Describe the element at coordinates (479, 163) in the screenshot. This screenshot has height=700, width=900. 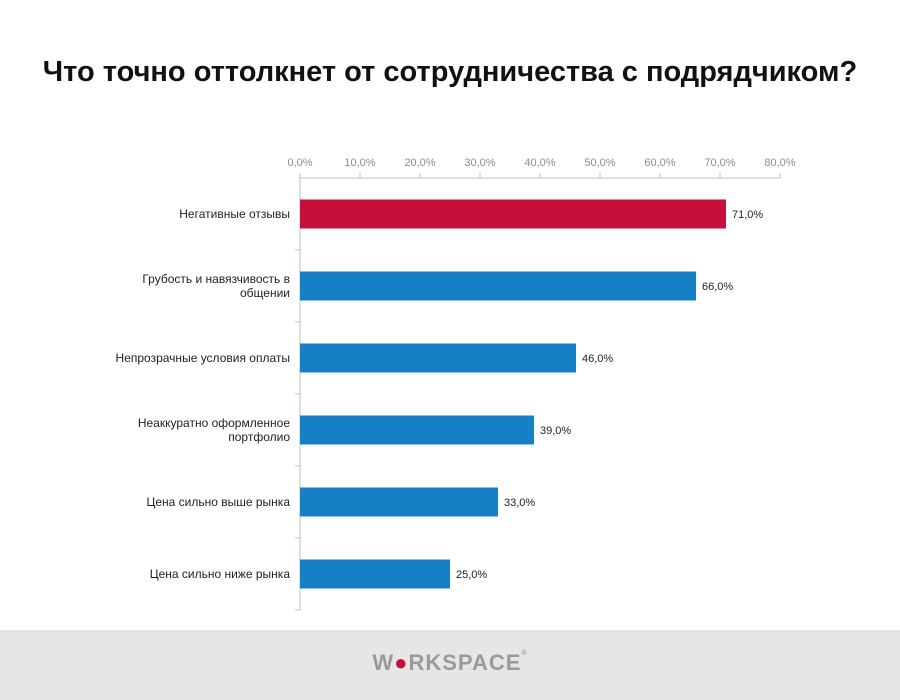
I see `x-tick-label: 30,0%` at that location.